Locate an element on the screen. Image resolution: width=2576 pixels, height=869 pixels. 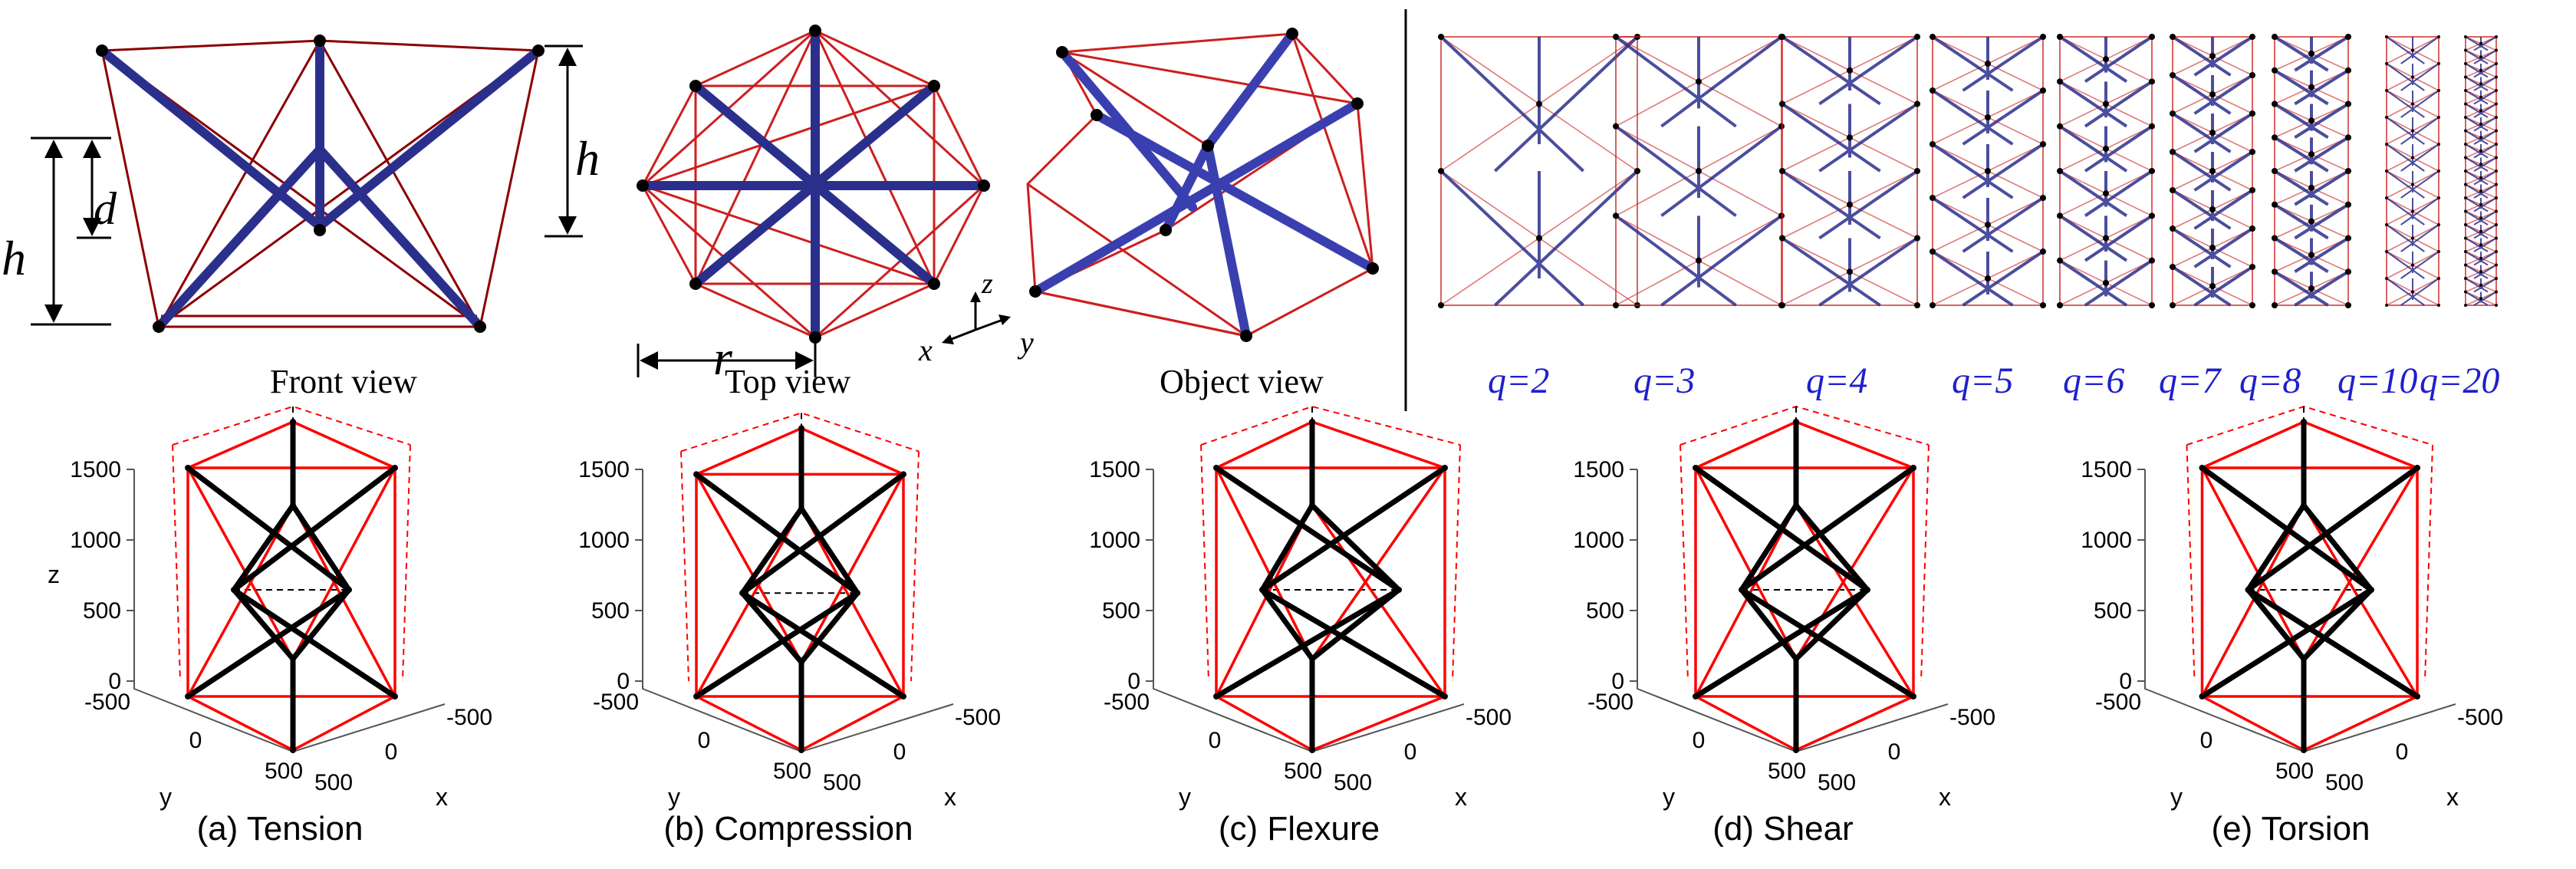
tower-q=2 is located at coordinates (1539, 171).